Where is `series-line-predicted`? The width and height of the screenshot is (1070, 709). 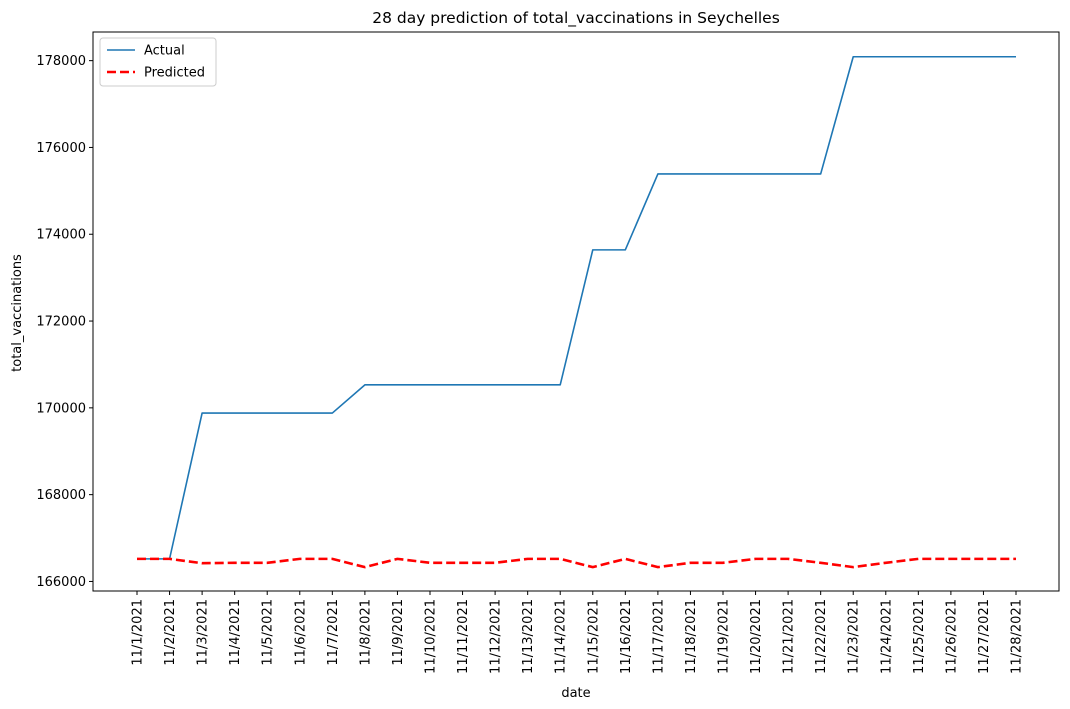
series-line-predicted is located at coordinates (576, 563).